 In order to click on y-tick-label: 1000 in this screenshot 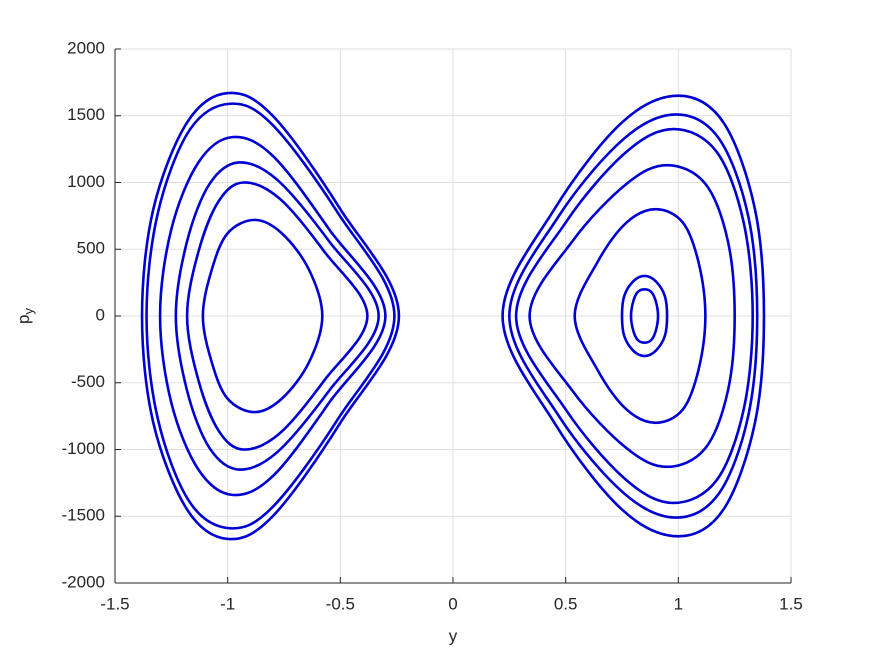, I will do `click(86, 181)`.